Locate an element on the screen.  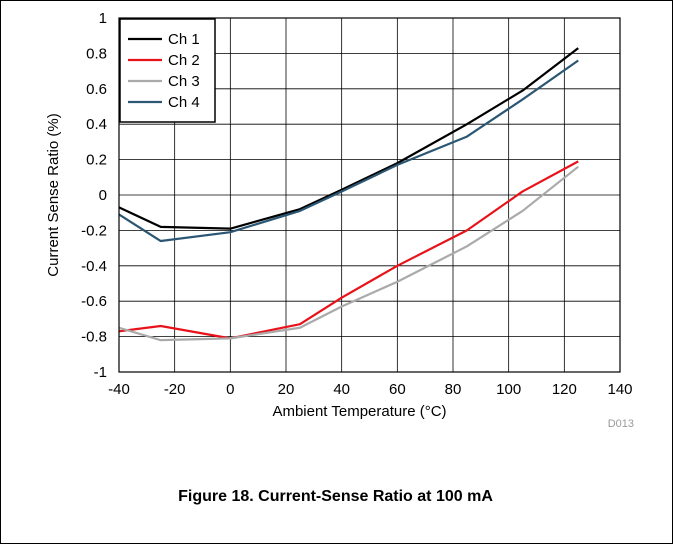
figure-id: D013 is located at coordinates (621, 424).